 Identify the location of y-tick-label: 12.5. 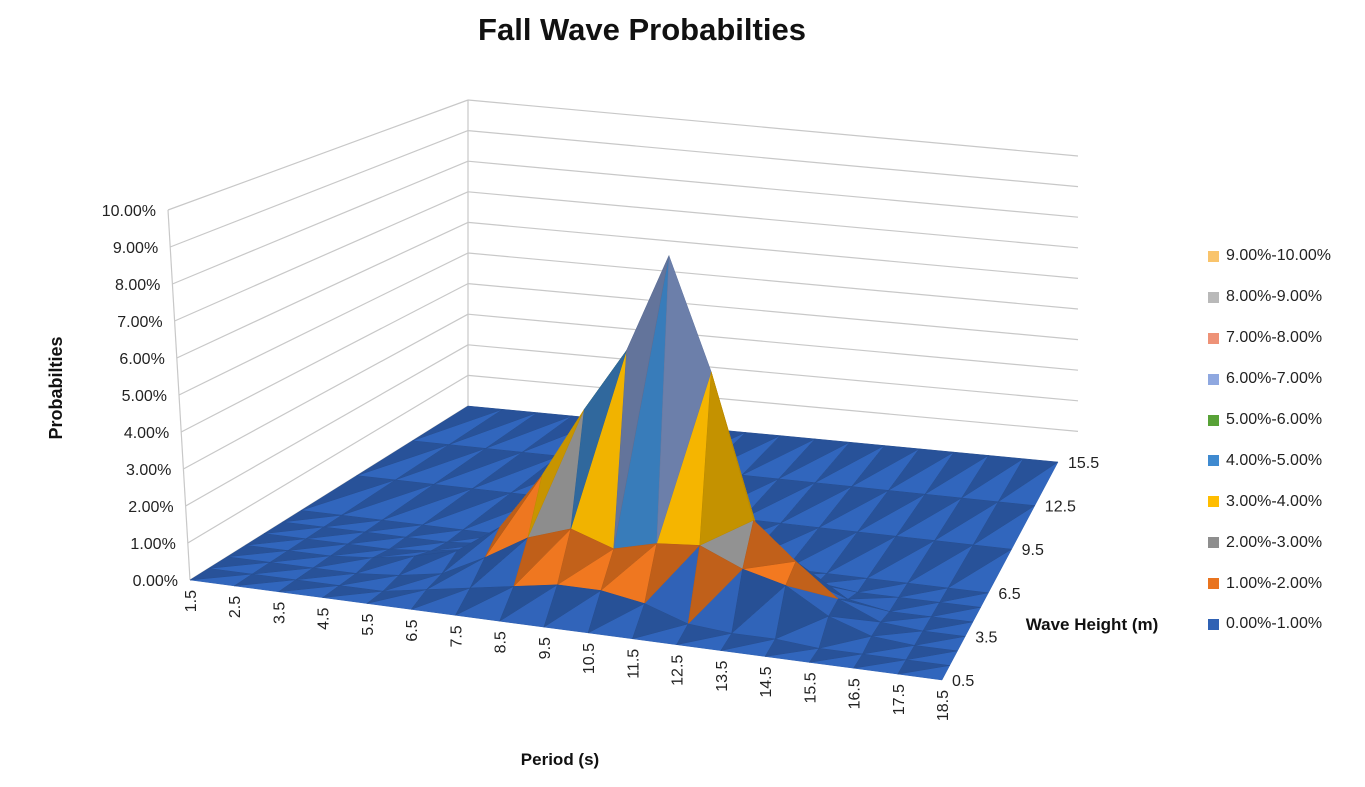
(1060, 507).